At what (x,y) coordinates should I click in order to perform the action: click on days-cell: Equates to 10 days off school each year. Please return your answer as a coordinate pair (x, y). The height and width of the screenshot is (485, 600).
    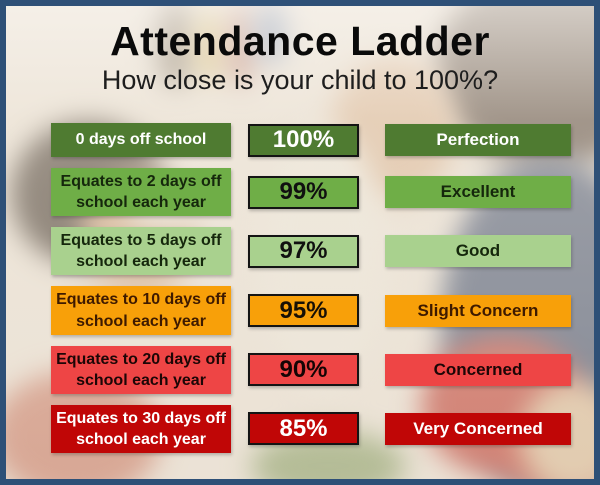
    Looking at the image, I should click on (141, 310).